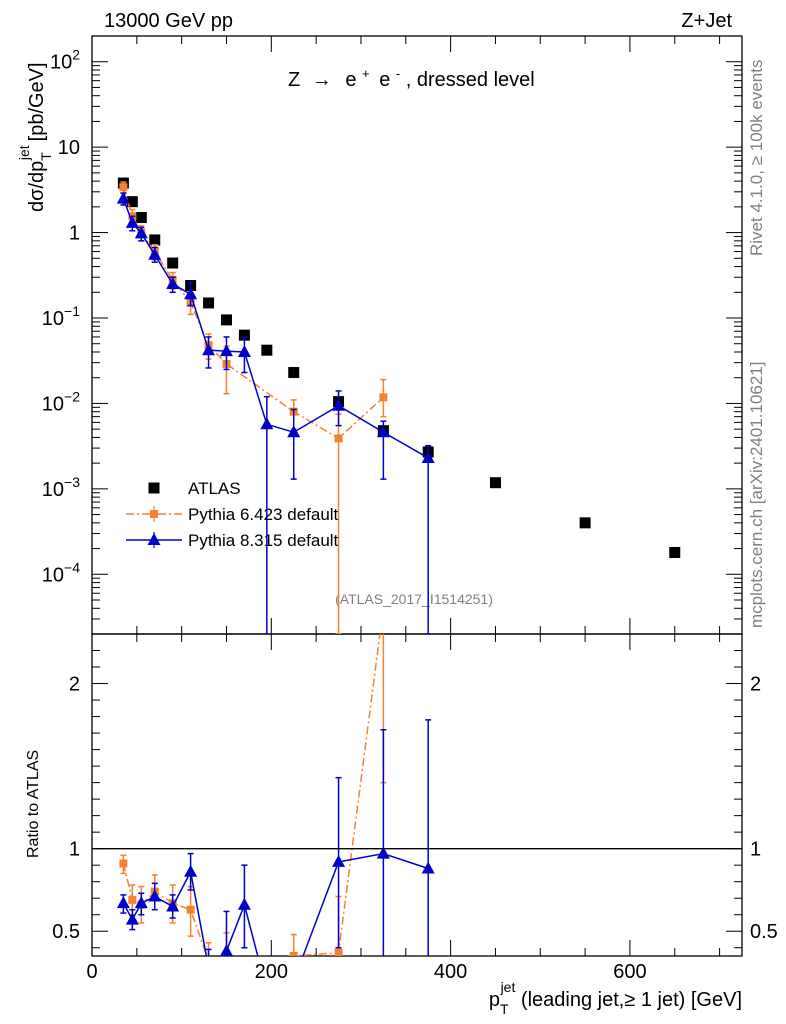  Describe the element at coordinates (411, 76) in the screenshot. I see `plot-title: Z → e + e - , dressed level` at that location.